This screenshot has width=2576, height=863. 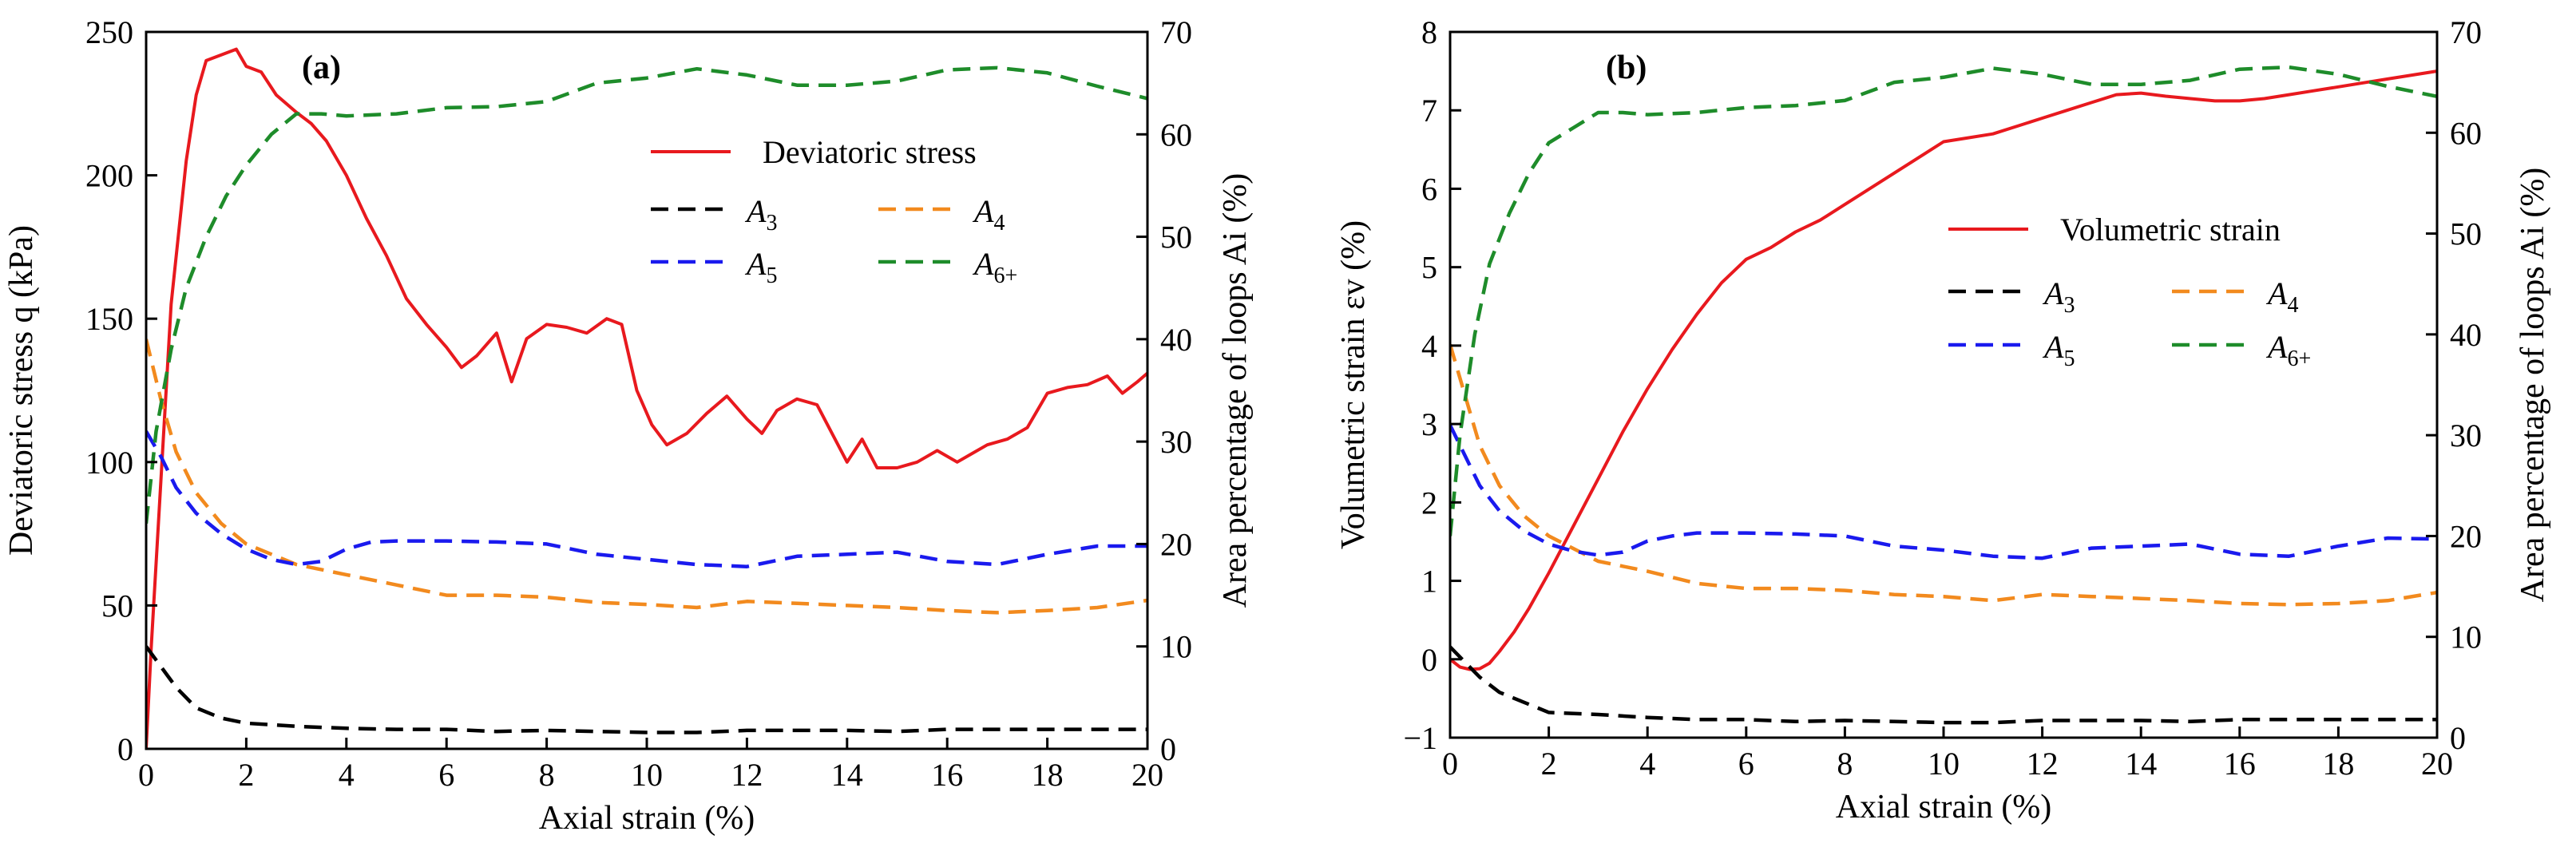 I want to click on y-left-axis-title: Volumetric strain εv (%), so click(x=1353, y=385).